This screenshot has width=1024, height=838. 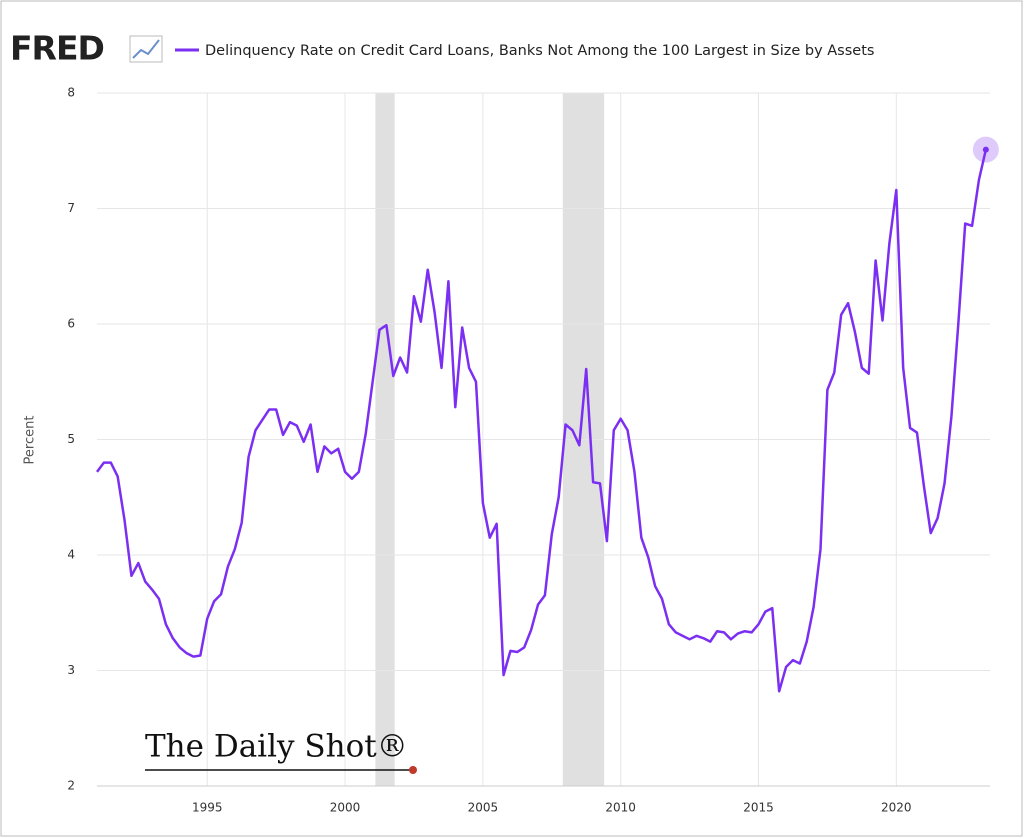 What do you see at coordinates (276, 747) in the screenshot?
I see `watermark: The Daily Shot®` at bounding box center [276, 747].